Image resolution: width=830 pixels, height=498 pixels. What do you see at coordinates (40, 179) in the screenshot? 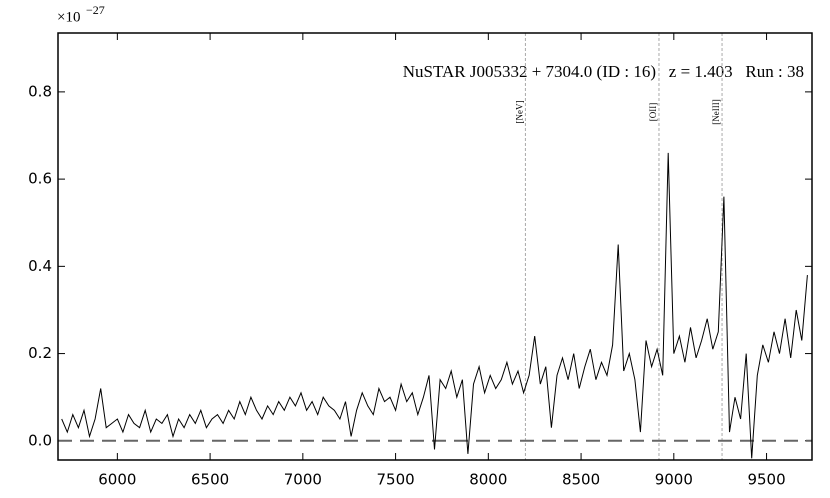
I see `y-tick-label: 0.6` at bounding box center [40, 179].